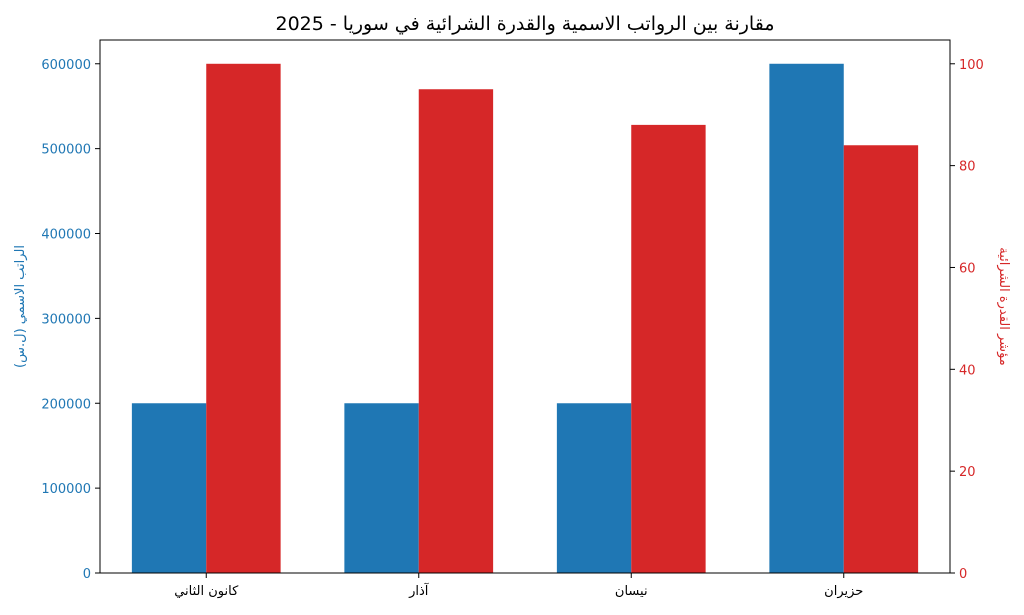 The width and height of the screenshot is (1024, 615). Describe the element at coordinates (66, 319) in the screenshot. I see `y-tick-label-left: 300000` at that location.